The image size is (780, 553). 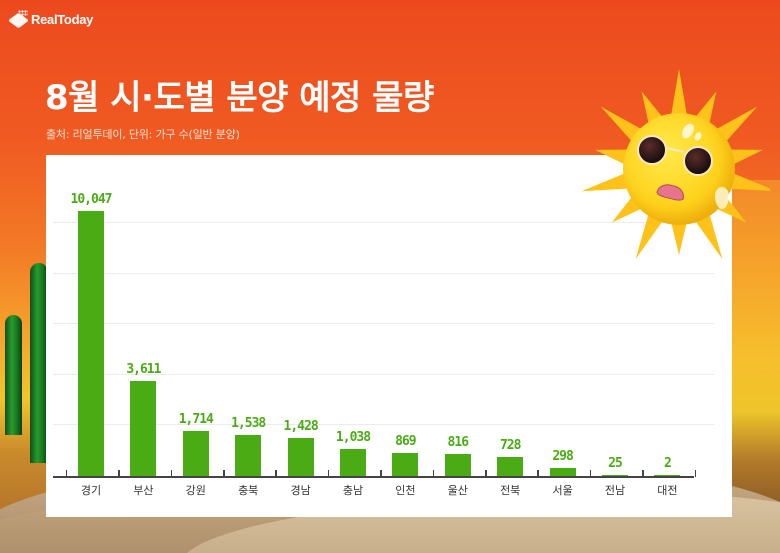 I want to click on category-label: 경남, so click(x=300, y=490).